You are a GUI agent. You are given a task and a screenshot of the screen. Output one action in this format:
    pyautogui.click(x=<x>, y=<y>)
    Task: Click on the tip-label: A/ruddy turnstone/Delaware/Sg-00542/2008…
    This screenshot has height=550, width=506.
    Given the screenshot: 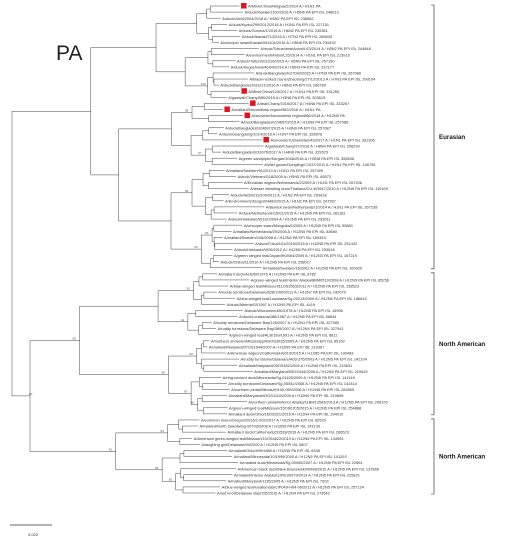 What is the action you would take?
    pyautogui.click(x=292, y=383)
    